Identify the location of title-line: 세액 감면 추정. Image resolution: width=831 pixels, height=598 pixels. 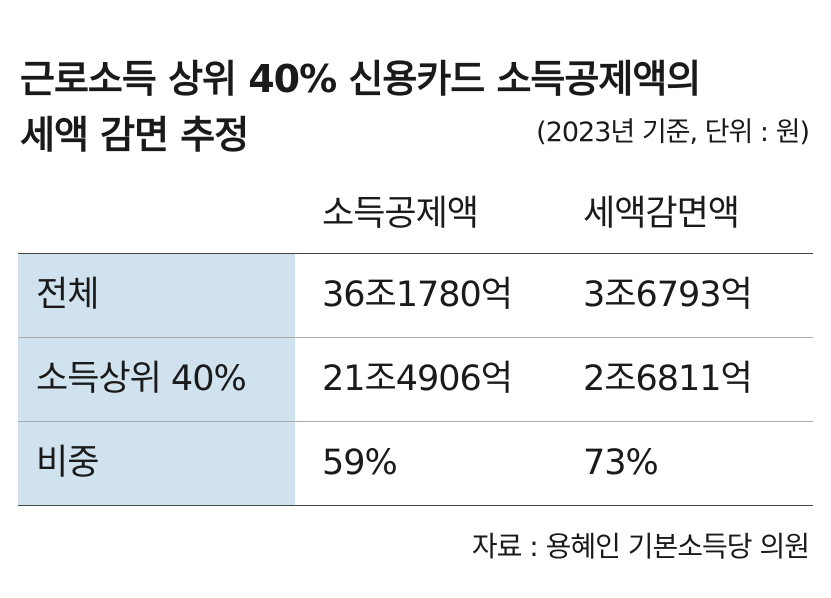
(134, 135).